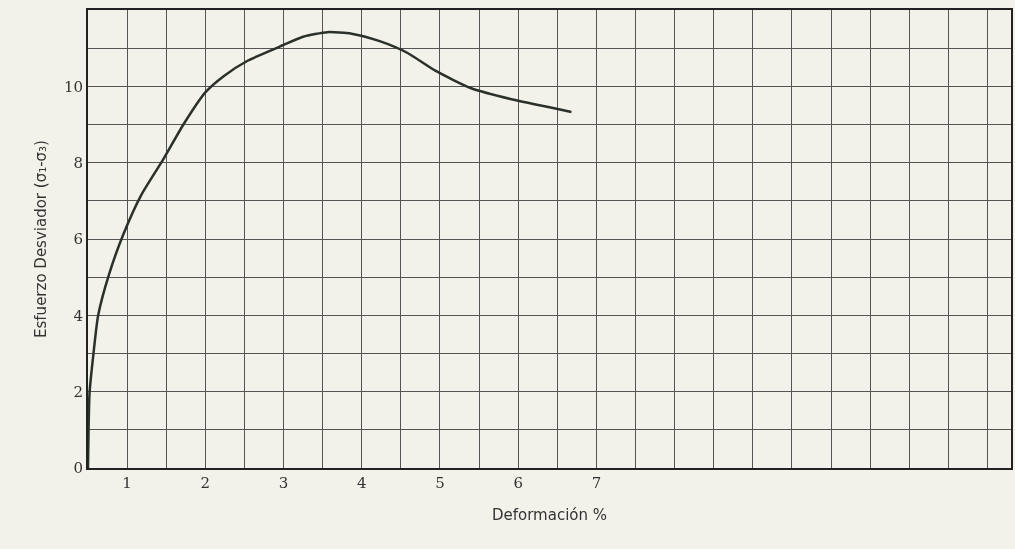 This screenshot has width=1015, height=549. Describe the element at coordinates (283, 483) in the screenshot. I see `x-tick-label: 3` at that location.